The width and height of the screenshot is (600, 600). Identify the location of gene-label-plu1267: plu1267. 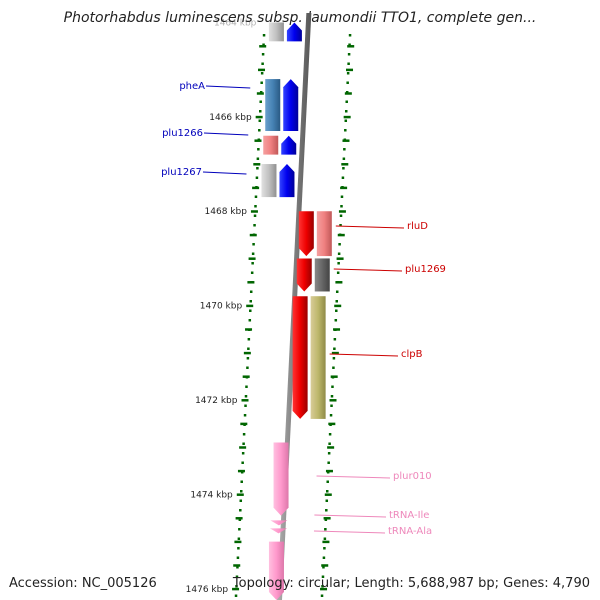
(181, 172).